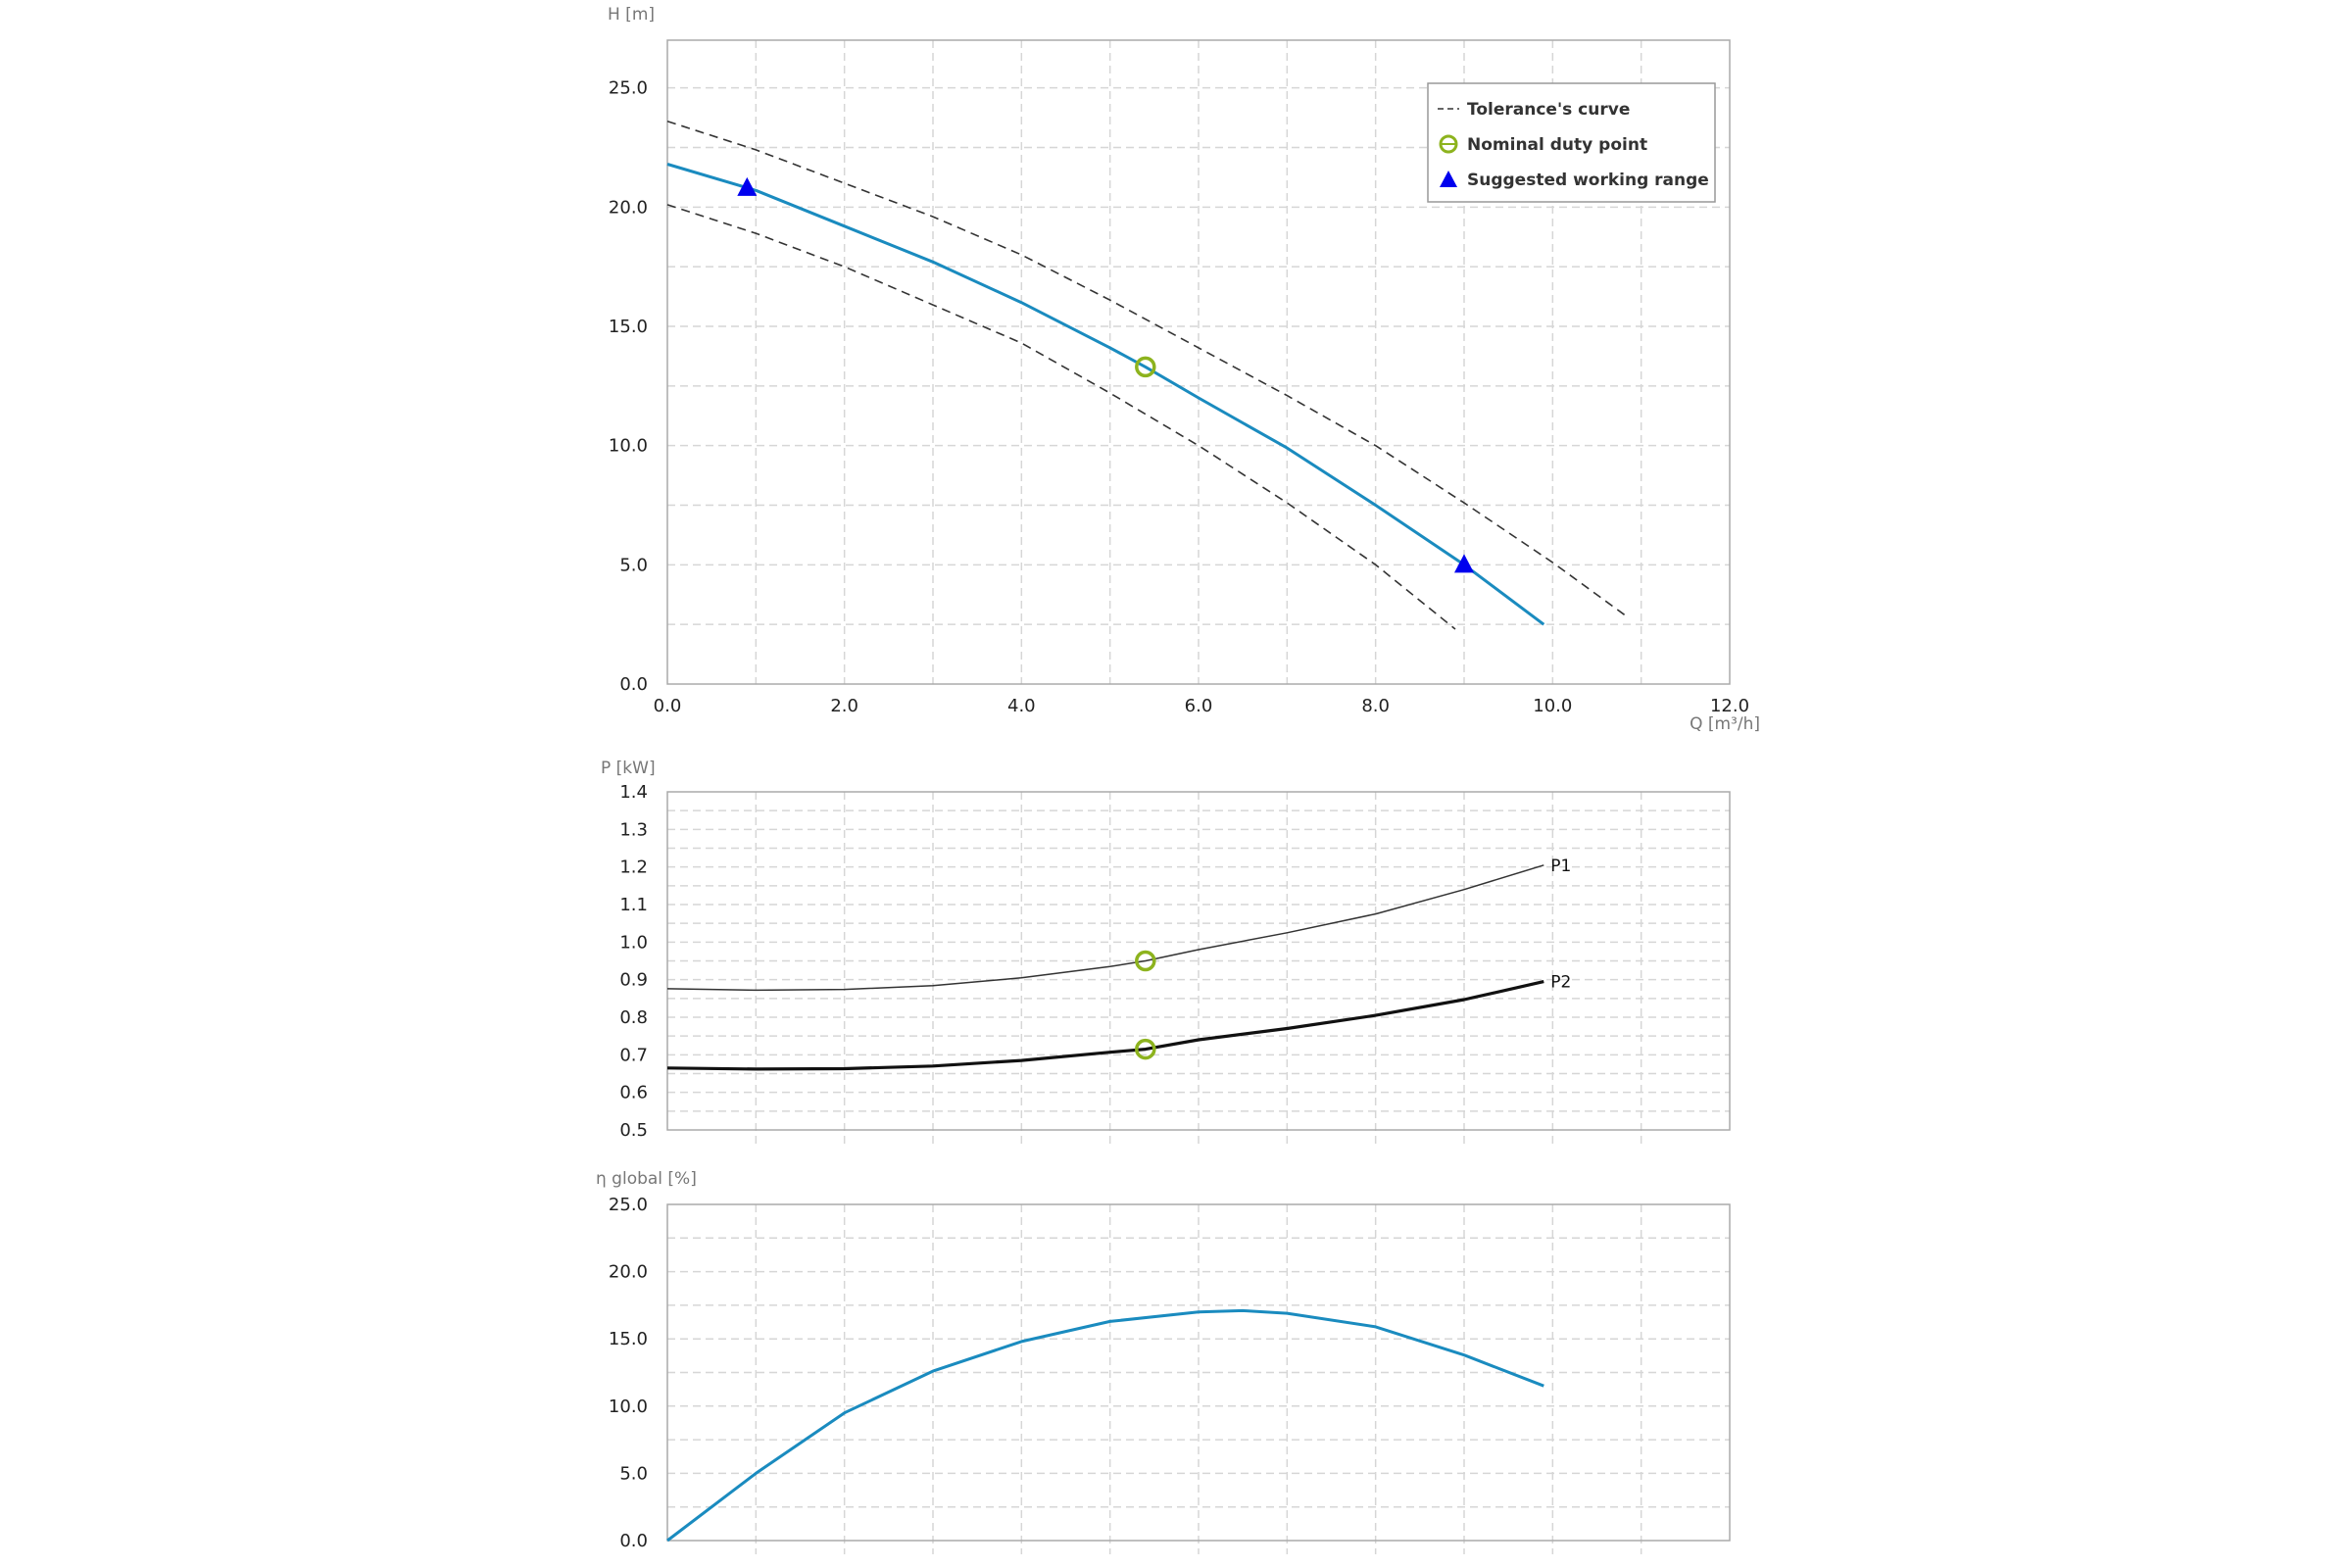  I want to click on legend-box, so click(1571, 142).